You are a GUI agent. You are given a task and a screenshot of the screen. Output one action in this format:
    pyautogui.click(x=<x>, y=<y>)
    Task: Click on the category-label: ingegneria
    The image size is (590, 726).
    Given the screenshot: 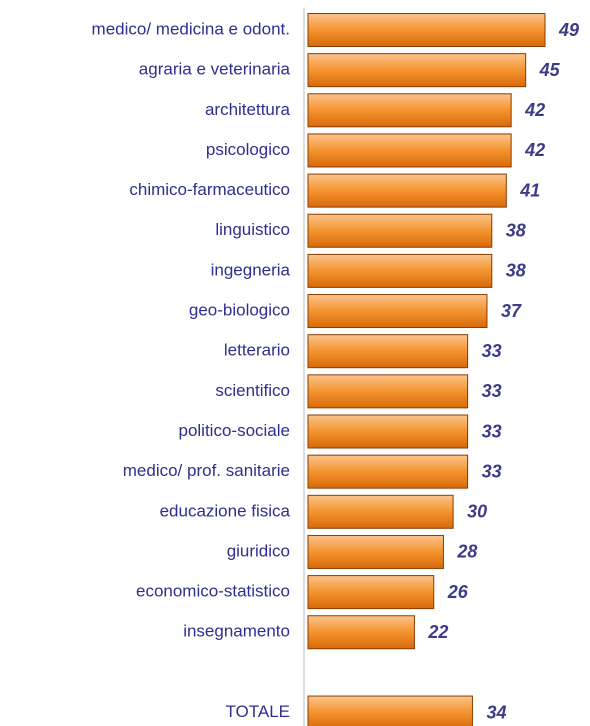 What is the action you would take?
    pyautogui.click(x=251, y=269)
    